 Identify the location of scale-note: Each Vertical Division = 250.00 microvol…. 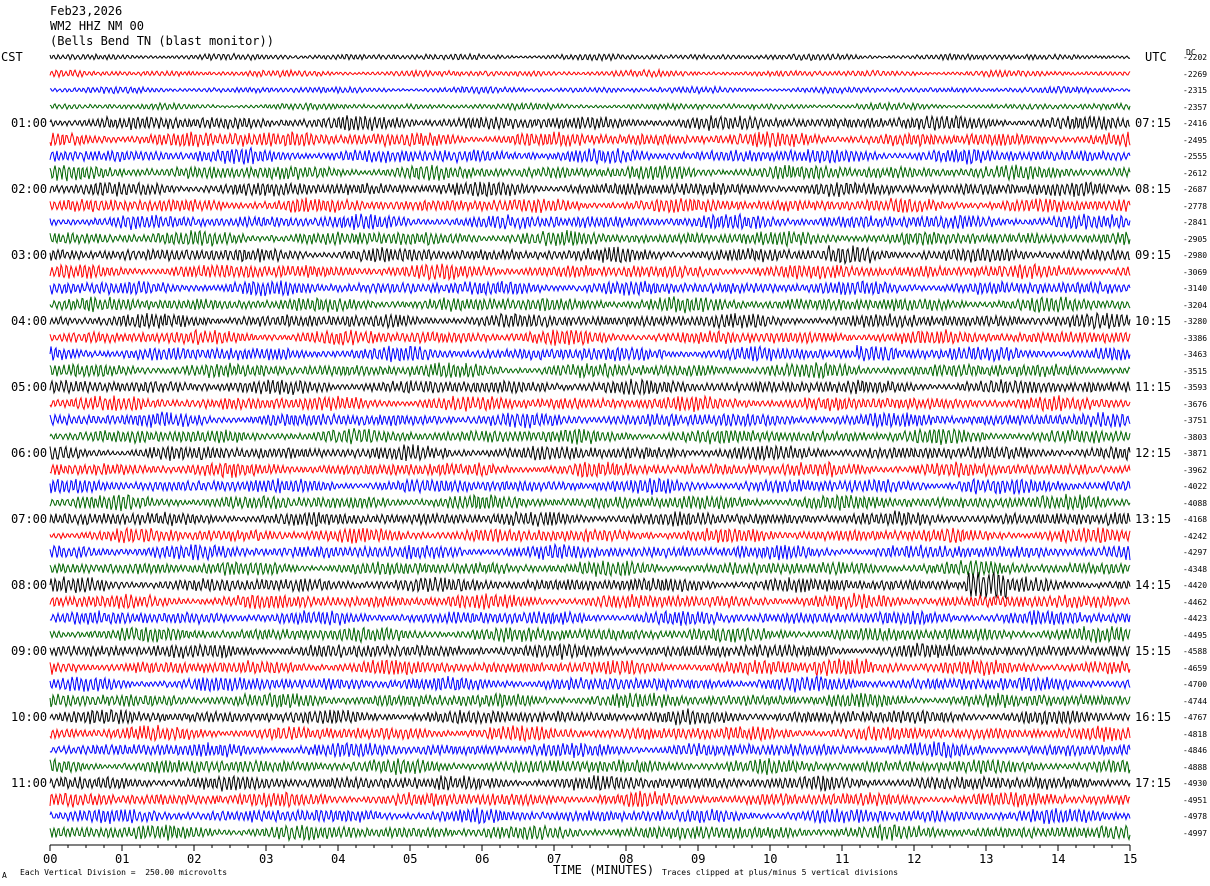
(124, 872).